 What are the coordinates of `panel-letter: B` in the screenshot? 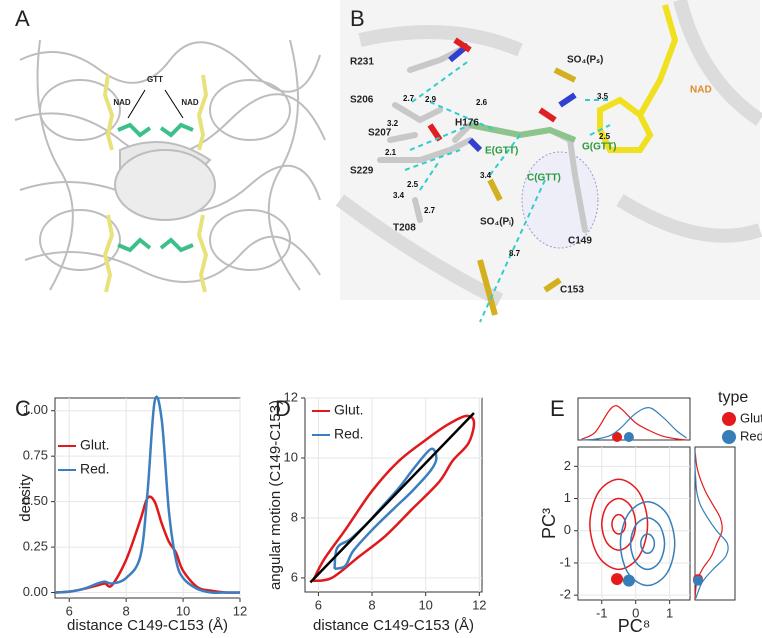 It's located at (357, 18).